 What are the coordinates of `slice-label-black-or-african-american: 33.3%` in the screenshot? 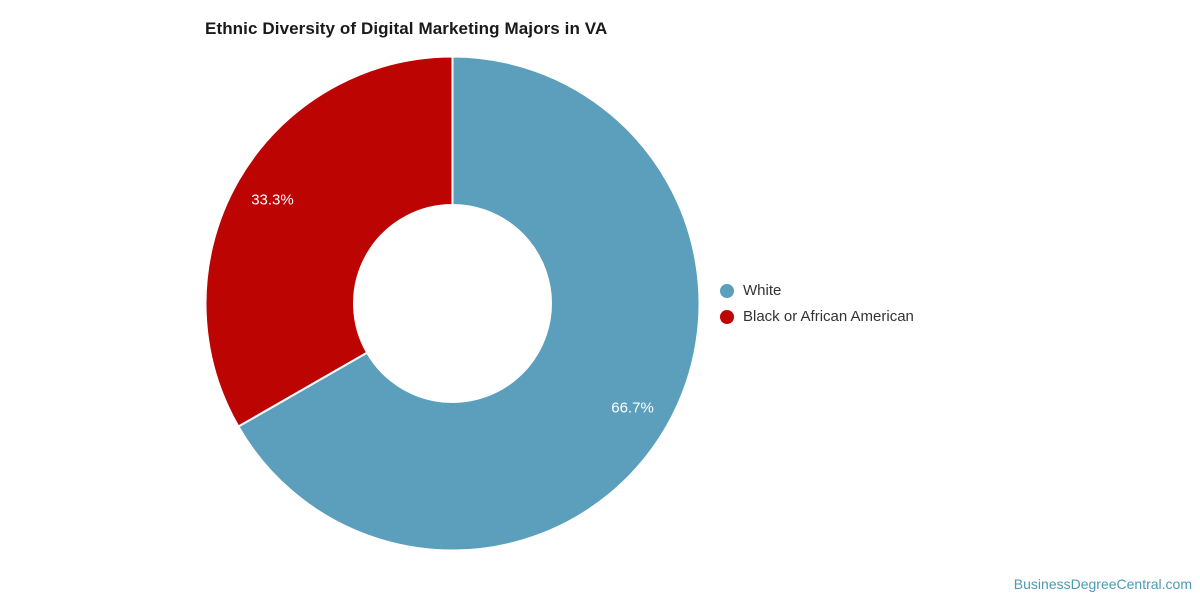 It's located at (272, 199).